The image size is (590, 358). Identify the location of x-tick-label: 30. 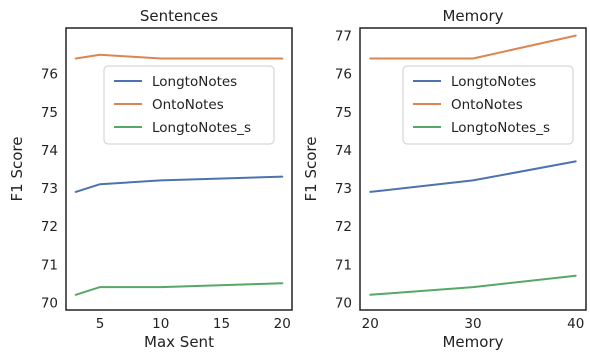
(472, 324).